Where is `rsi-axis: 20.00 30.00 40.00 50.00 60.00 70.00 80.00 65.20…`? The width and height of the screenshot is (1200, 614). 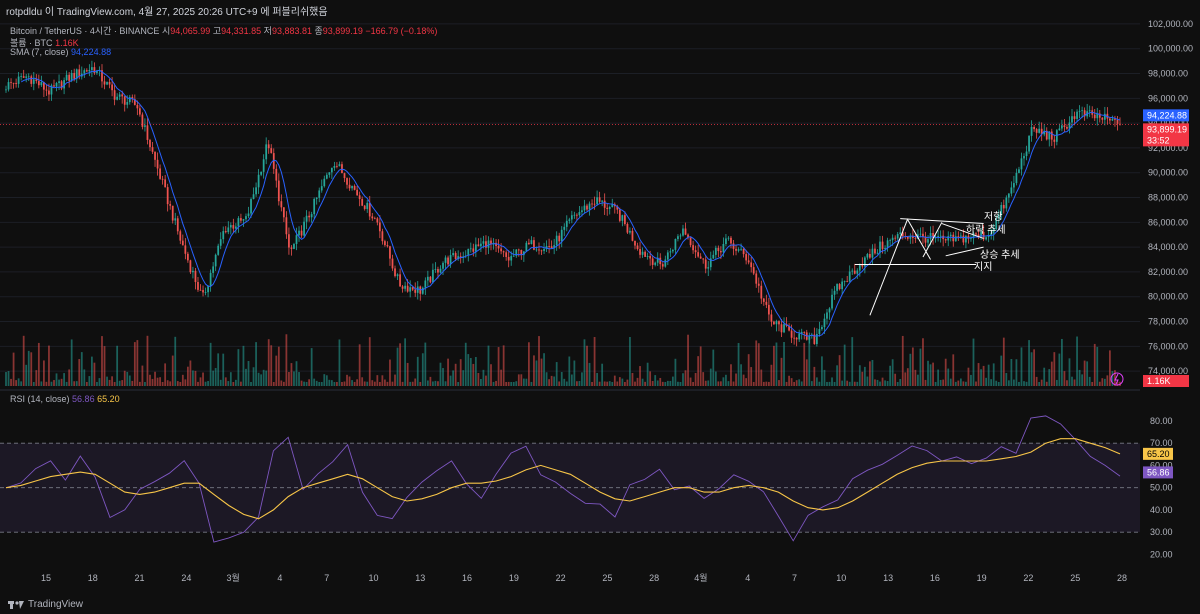
rsi-axis: 20.00 30.00 40.00 50.00 60.00 70.00 80.00 65.20… is located at coordinates (1158, 488).